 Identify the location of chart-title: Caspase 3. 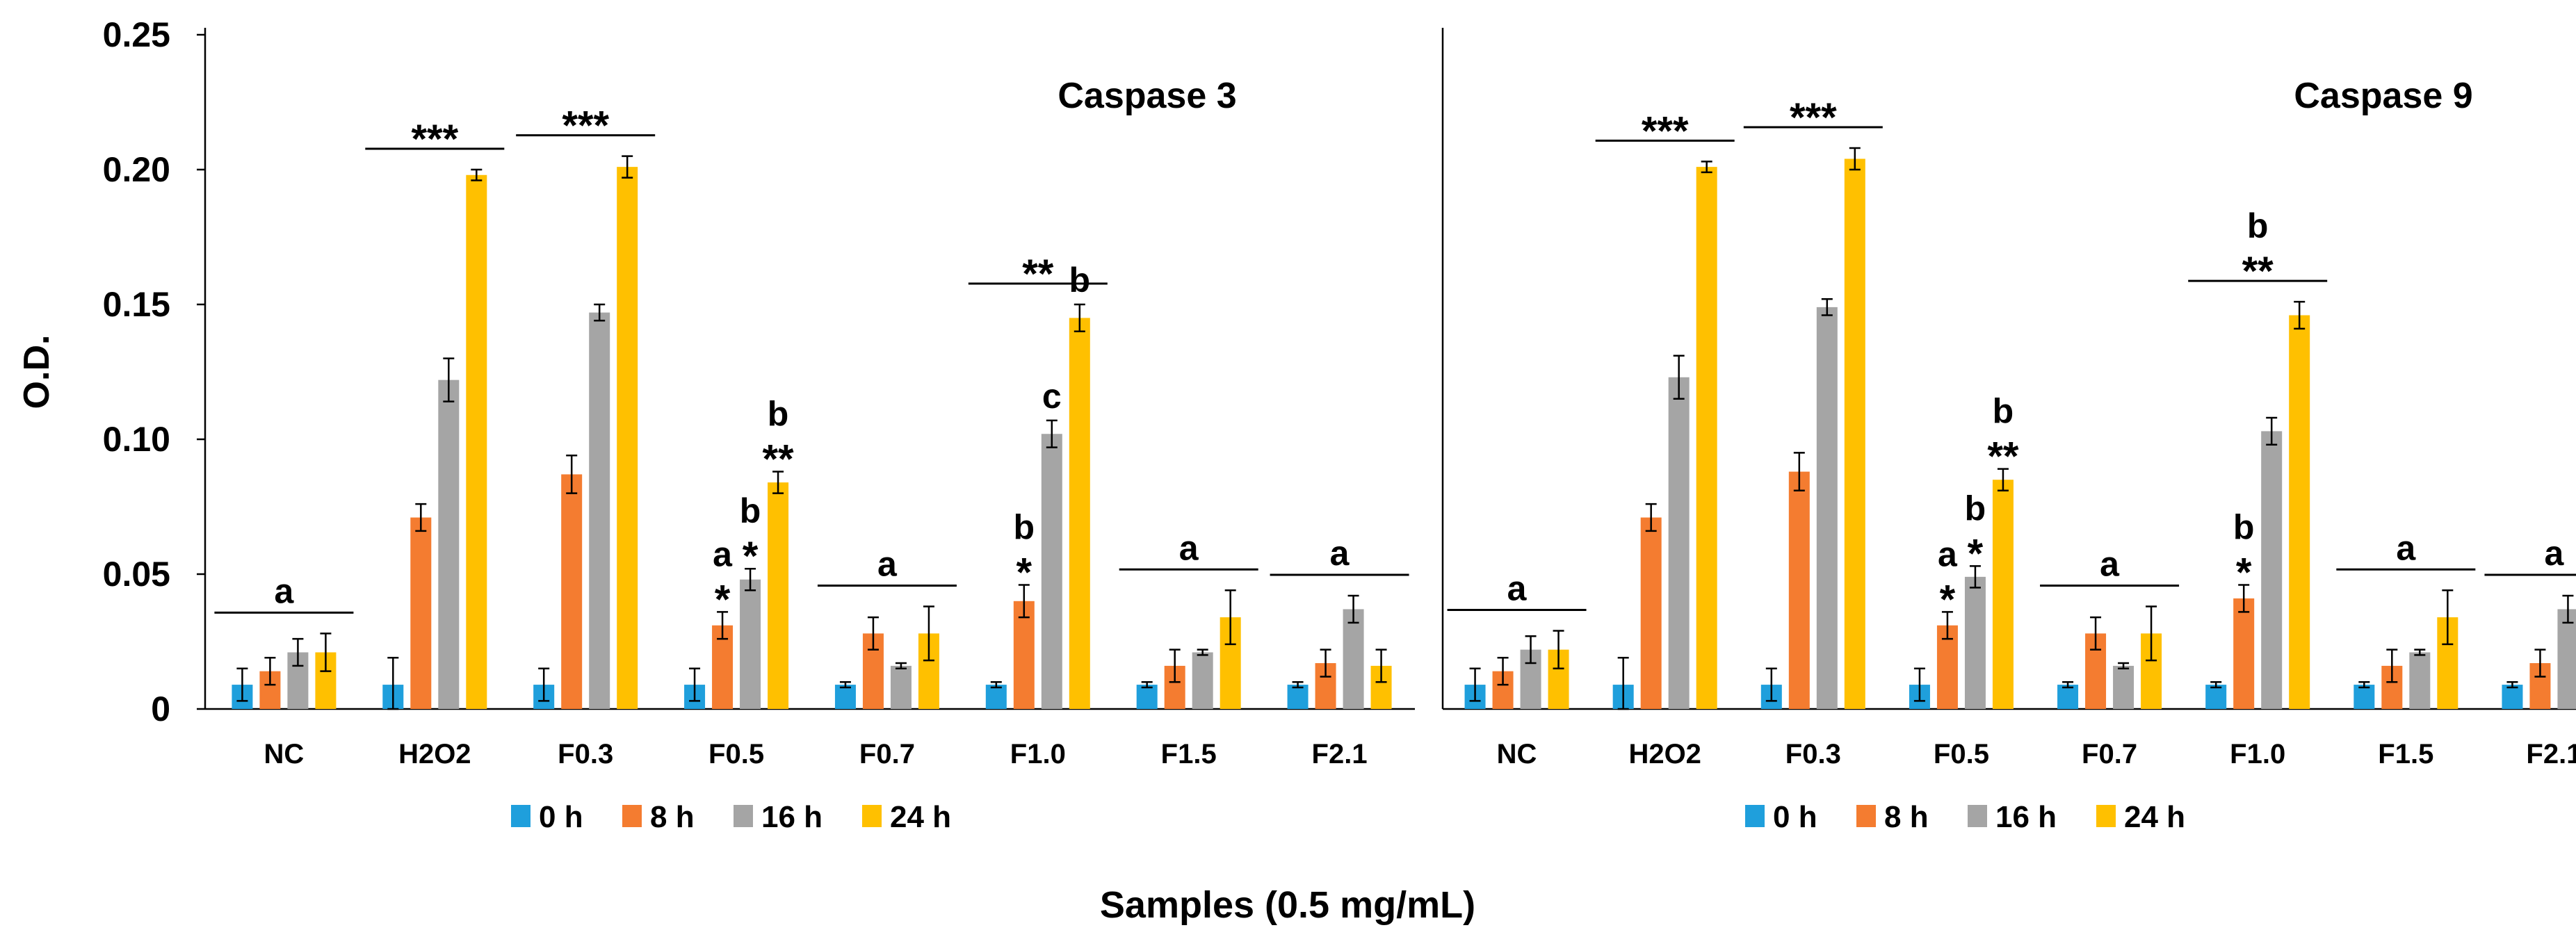
(1147, 96).